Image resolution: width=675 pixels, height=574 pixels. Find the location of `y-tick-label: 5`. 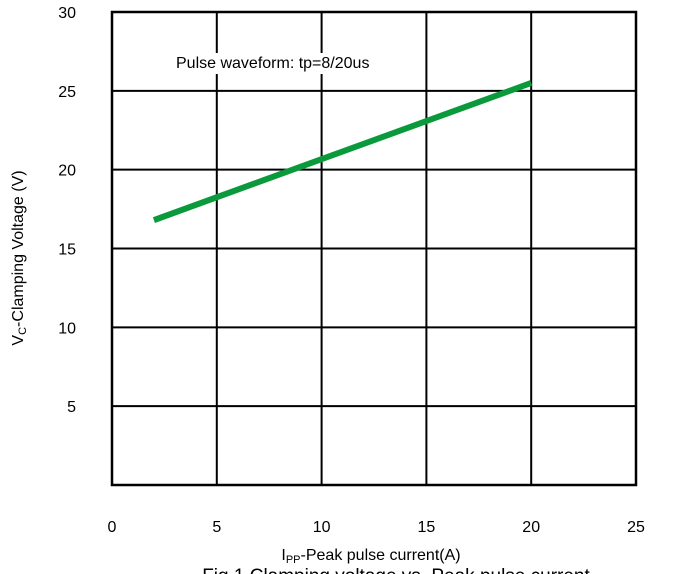

y-tick-label: 5 is located at coordinates (71, 407).